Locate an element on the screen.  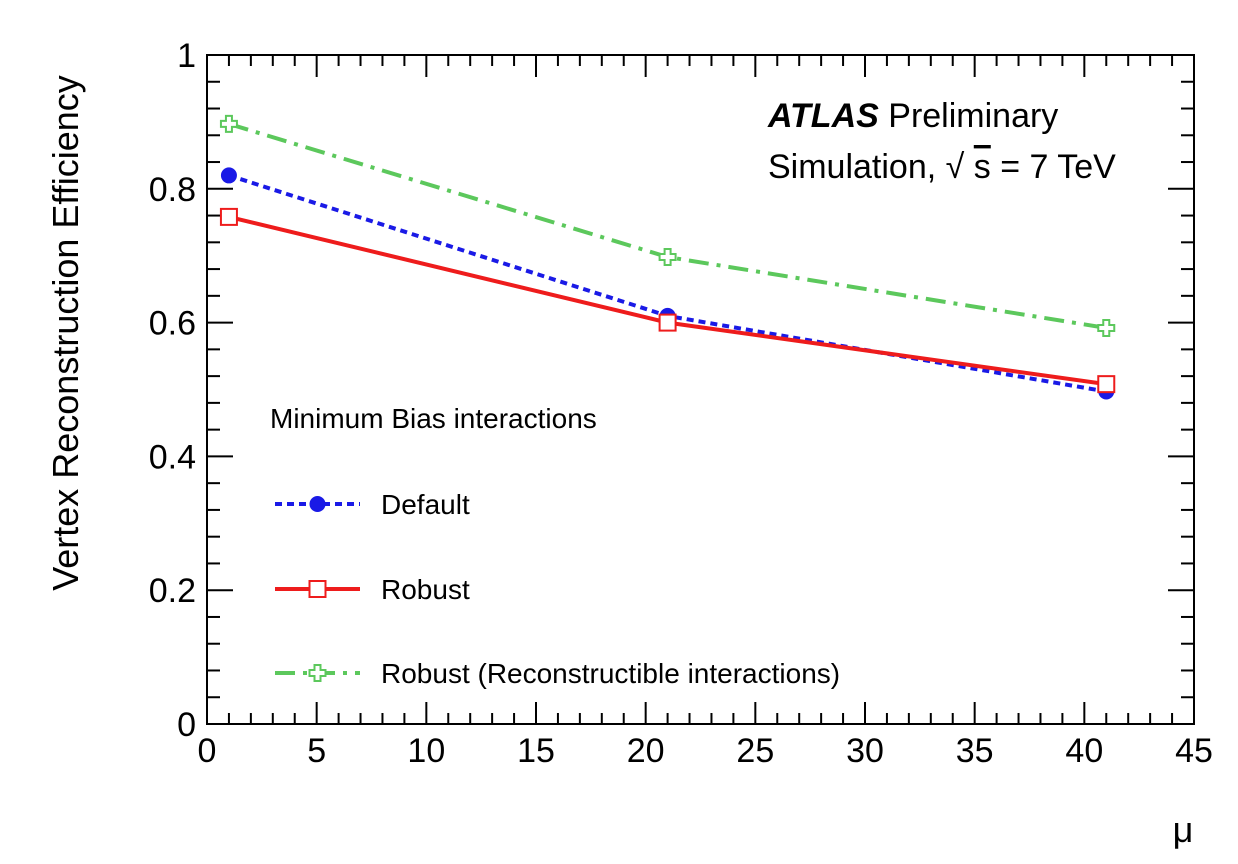
legend-label: Default is located at coordinates (425, 504).